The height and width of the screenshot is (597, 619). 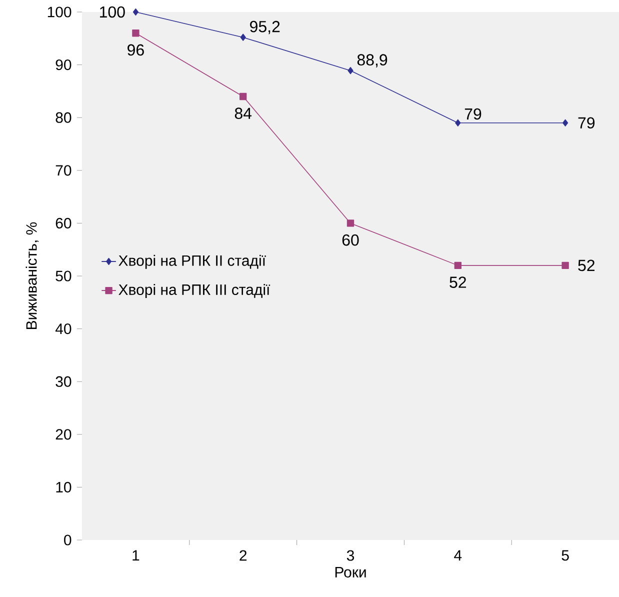 I want to click on data-label: 96, so click(x=136, y=50).